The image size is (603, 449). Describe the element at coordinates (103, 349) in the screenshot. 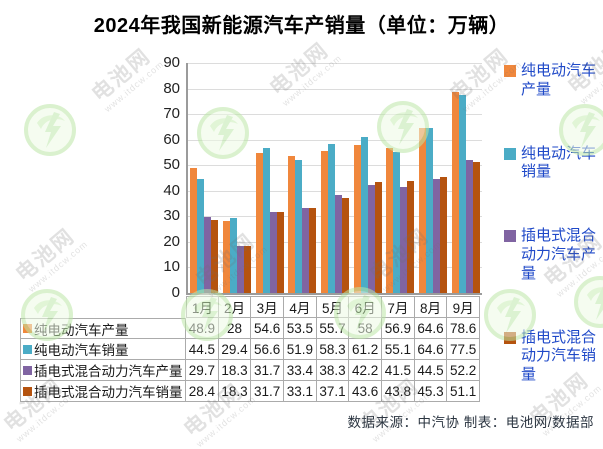

I see `table-row-label: 纯电动汽车销量` at that location.